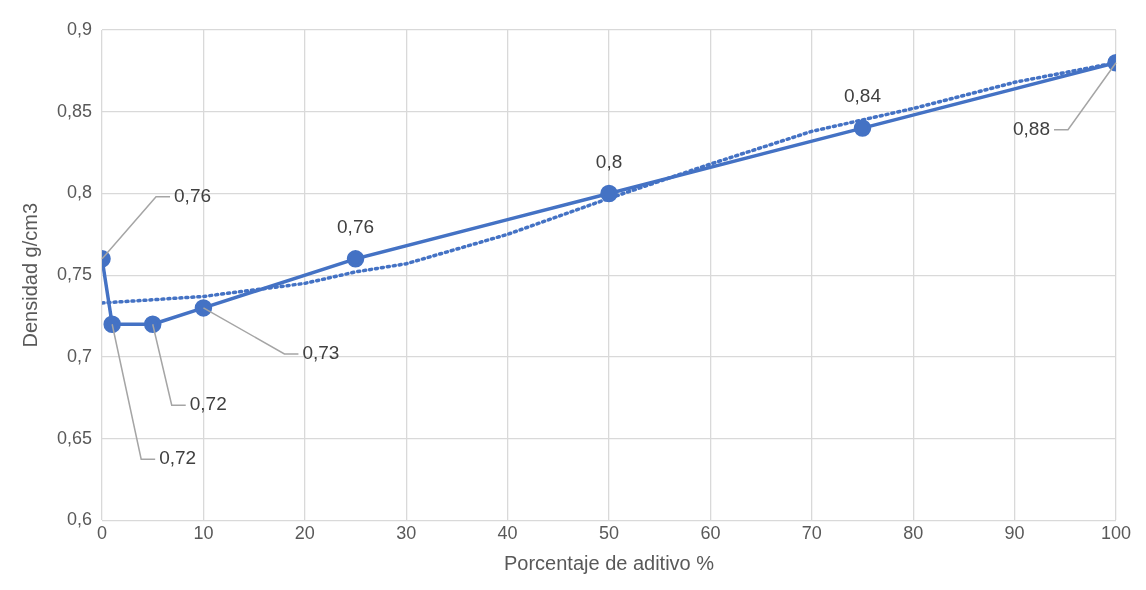 This screenshot has height=590, width=1146. What do you see at coordinates (863, 96) in the screenshot?
I see `data-label: 0,84` at bounding box center [863, 96].